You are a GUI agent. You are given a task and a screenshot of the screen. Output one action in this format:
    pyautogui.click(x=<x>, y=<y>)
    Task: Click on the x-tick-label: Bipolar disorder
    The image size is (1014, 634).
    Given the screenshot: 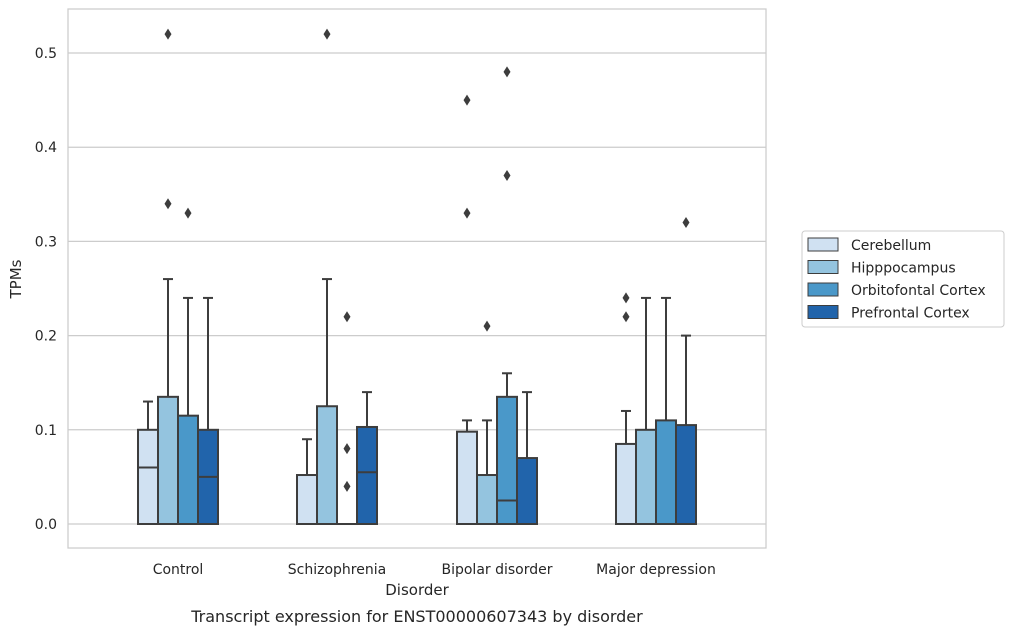 What is the action you would take?
    pyautogui.click(x=496, y=570)
    